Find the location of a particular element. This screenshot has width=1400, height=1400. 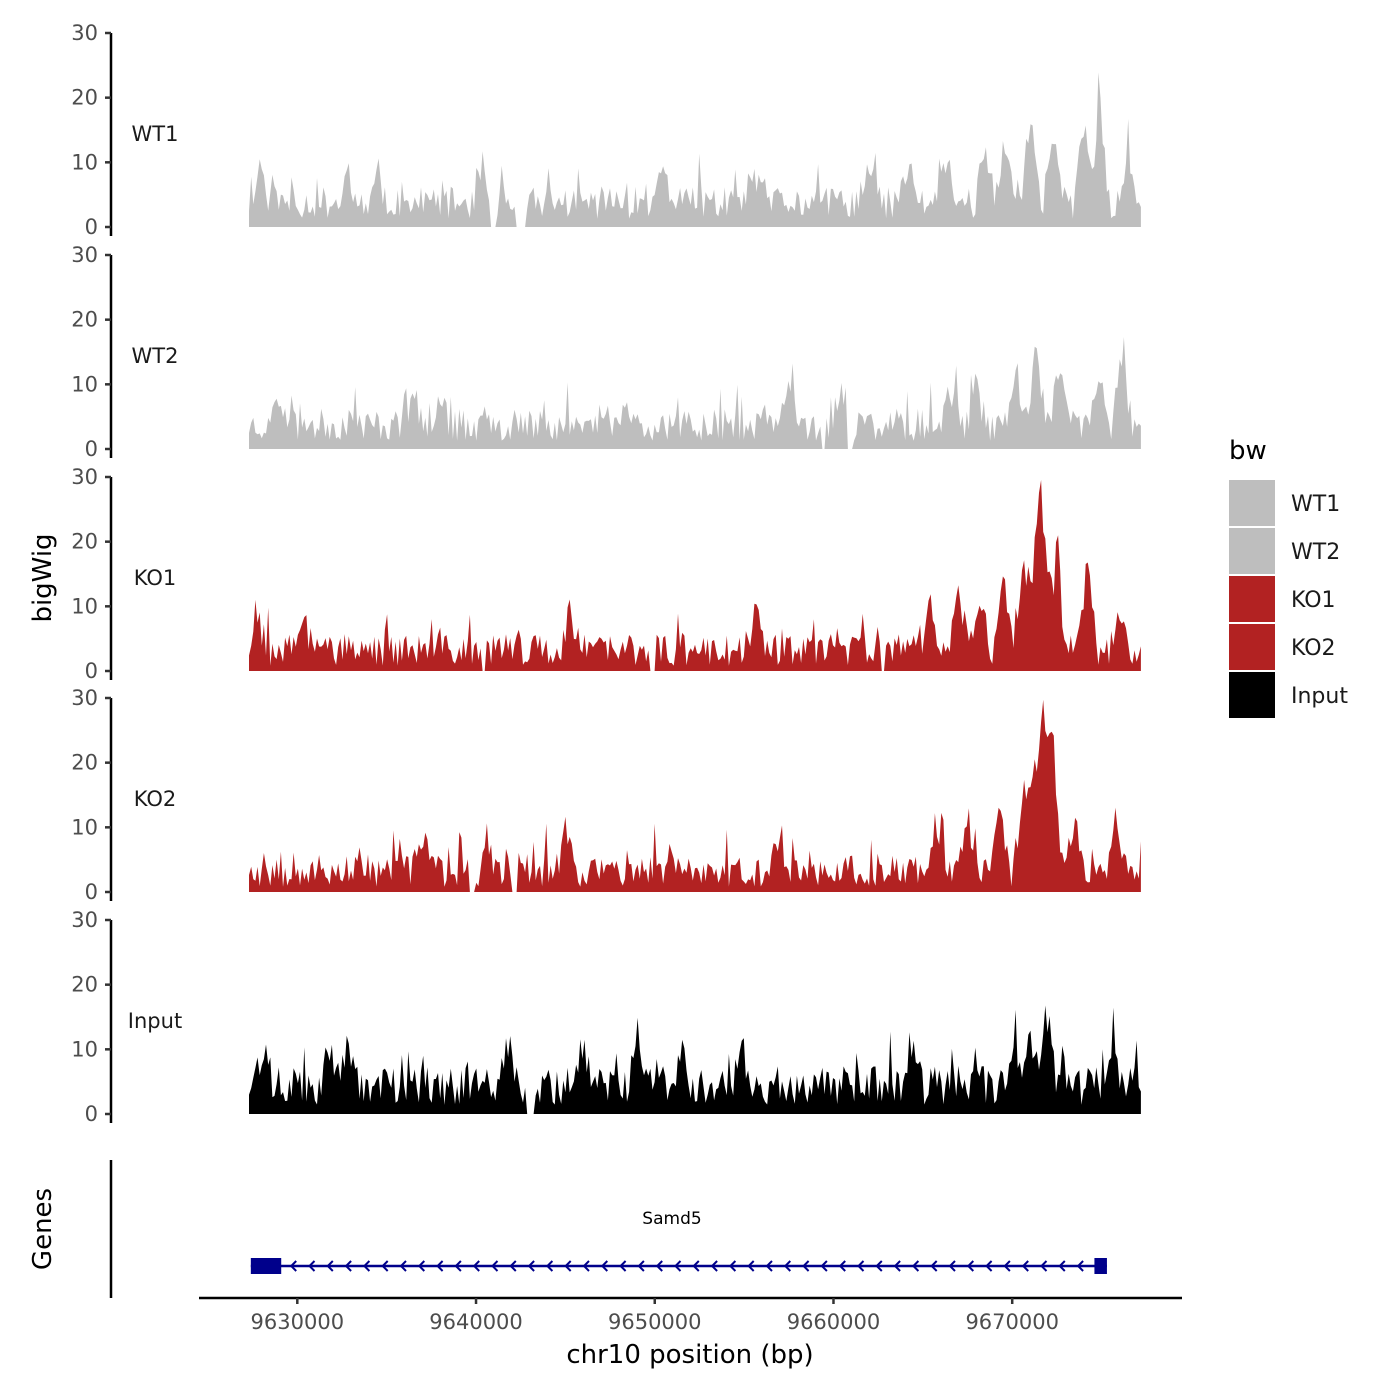

gene-exons is located at coordinates (678, 1266).